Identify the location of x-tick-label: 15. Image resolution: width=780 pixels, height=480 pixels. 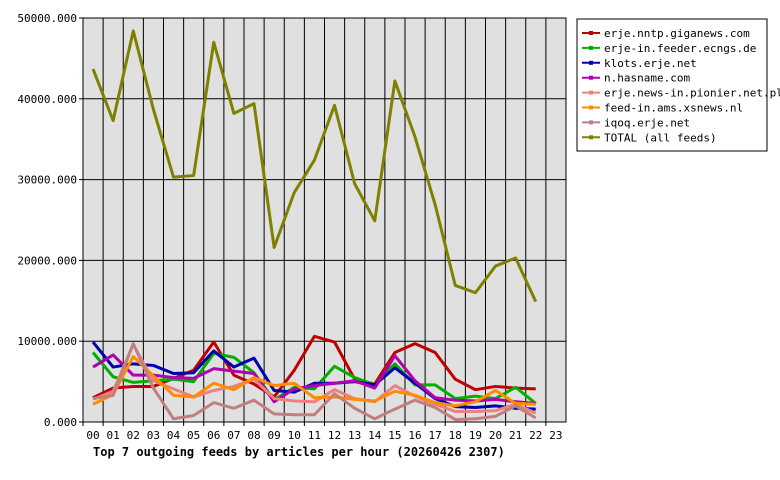
(394, 435).